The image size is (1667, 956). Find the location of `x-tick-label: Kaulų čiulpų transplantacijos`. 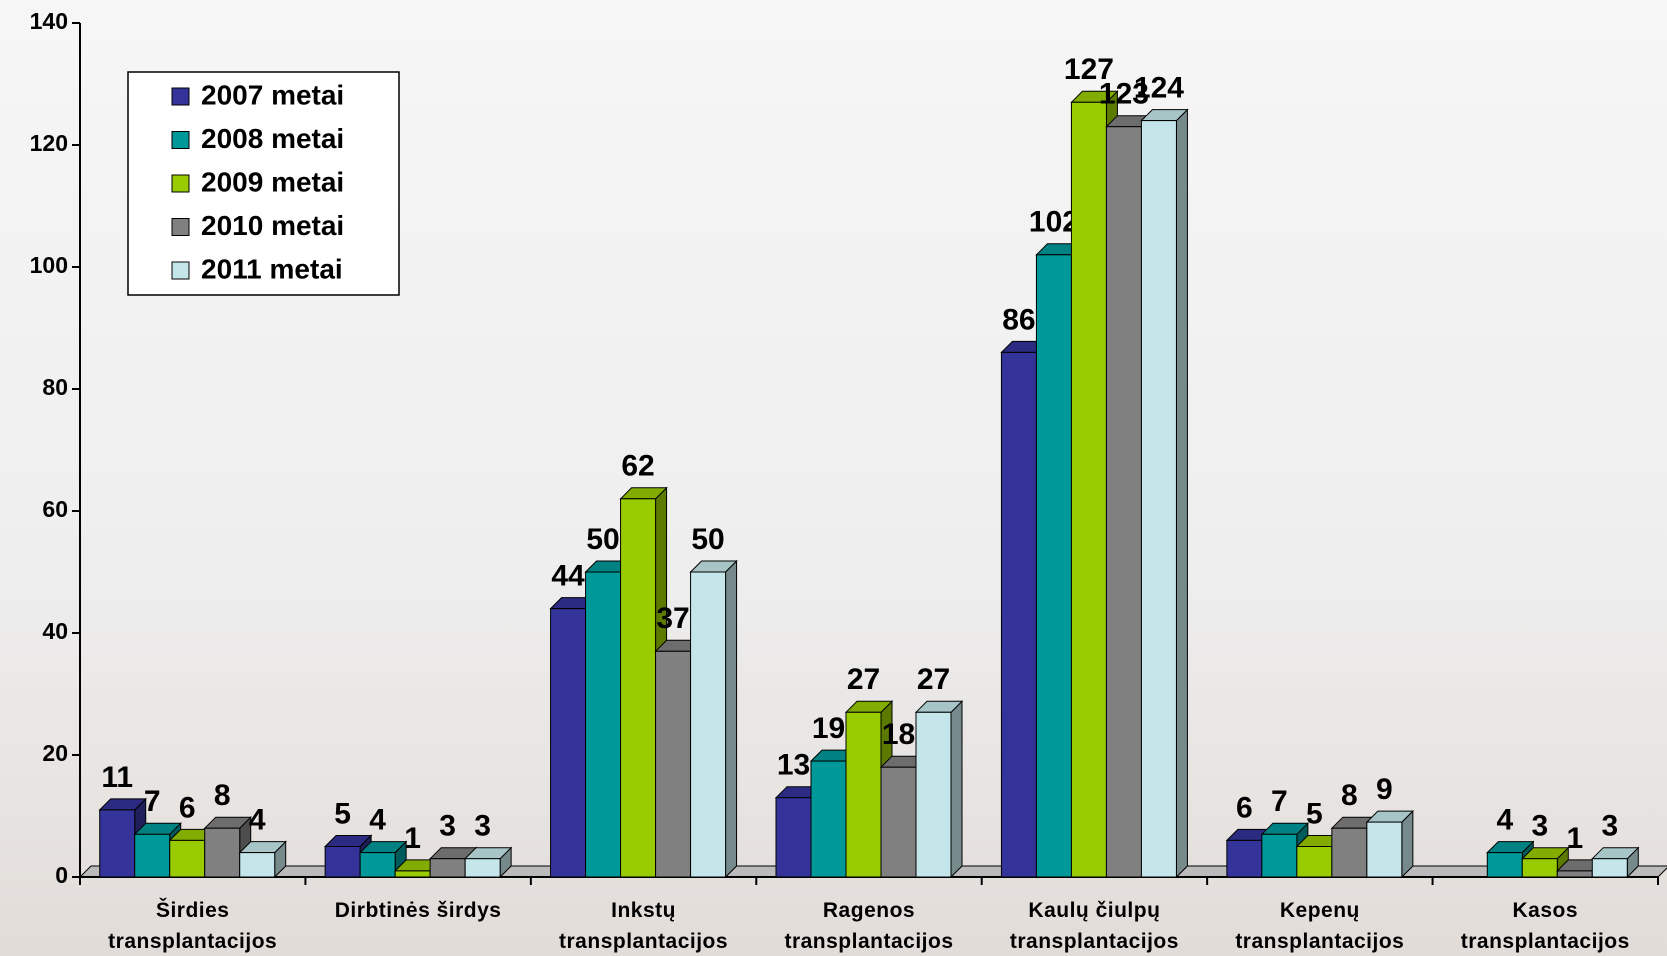

x-tick-label: Kaulų čiulpų transplantacijos is located at coordinates (1094, 926).